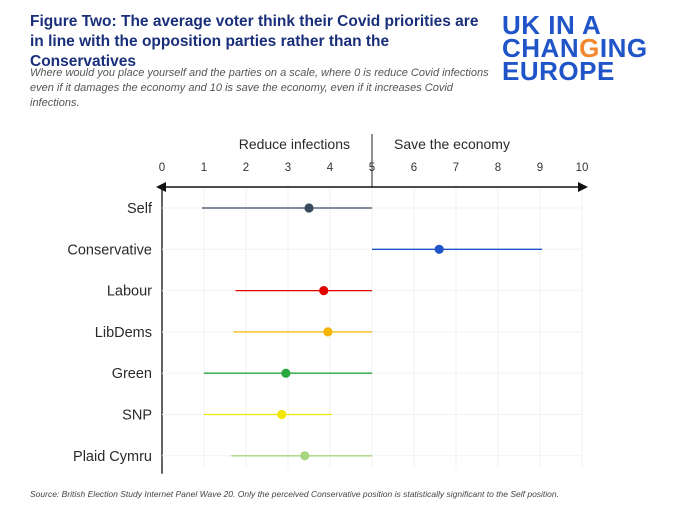 Image resolution: width=680 pixels, height=510 pixels. Describe the element at coordinates (161, 187) in the screenshot. I see `x-axis-arrow-left` at that location.